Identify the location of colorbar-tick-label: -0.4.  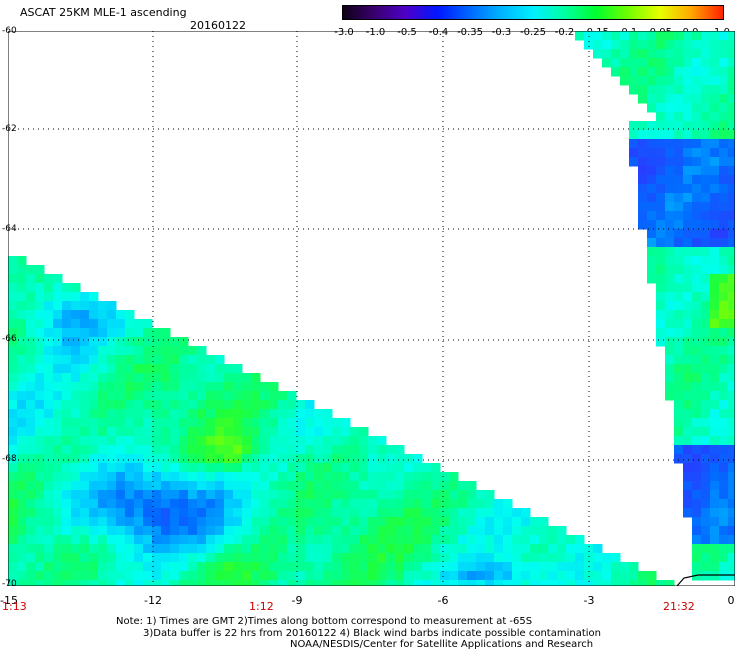
(438, 32).